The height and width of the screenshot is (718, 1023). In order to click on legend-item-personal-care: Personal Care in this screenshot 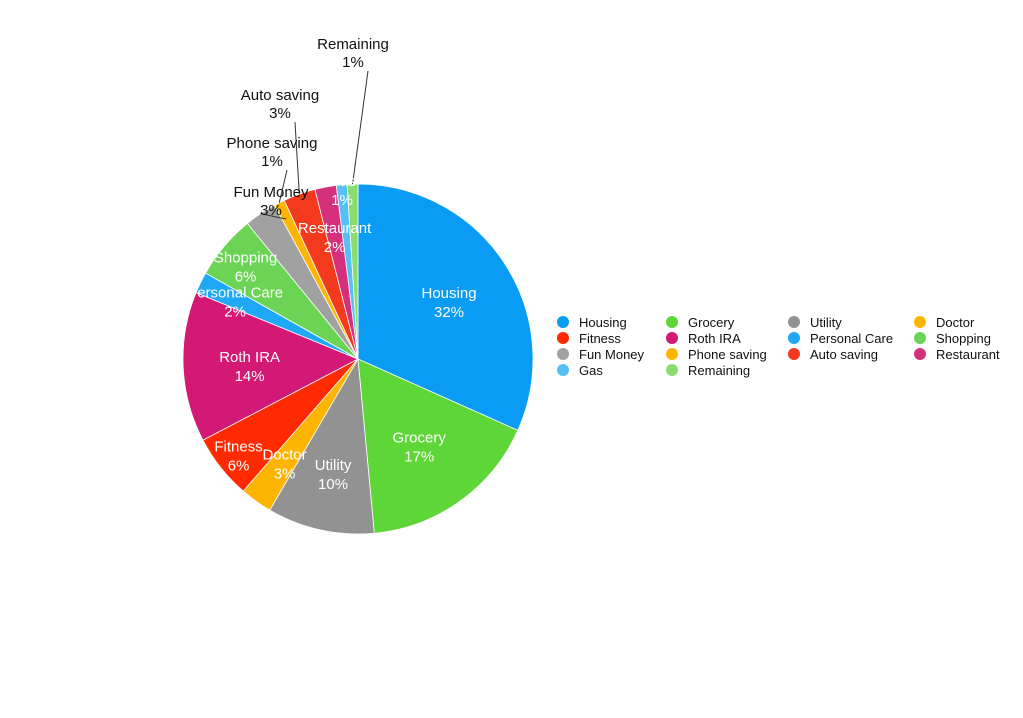, I will do `click(840, 338)`.